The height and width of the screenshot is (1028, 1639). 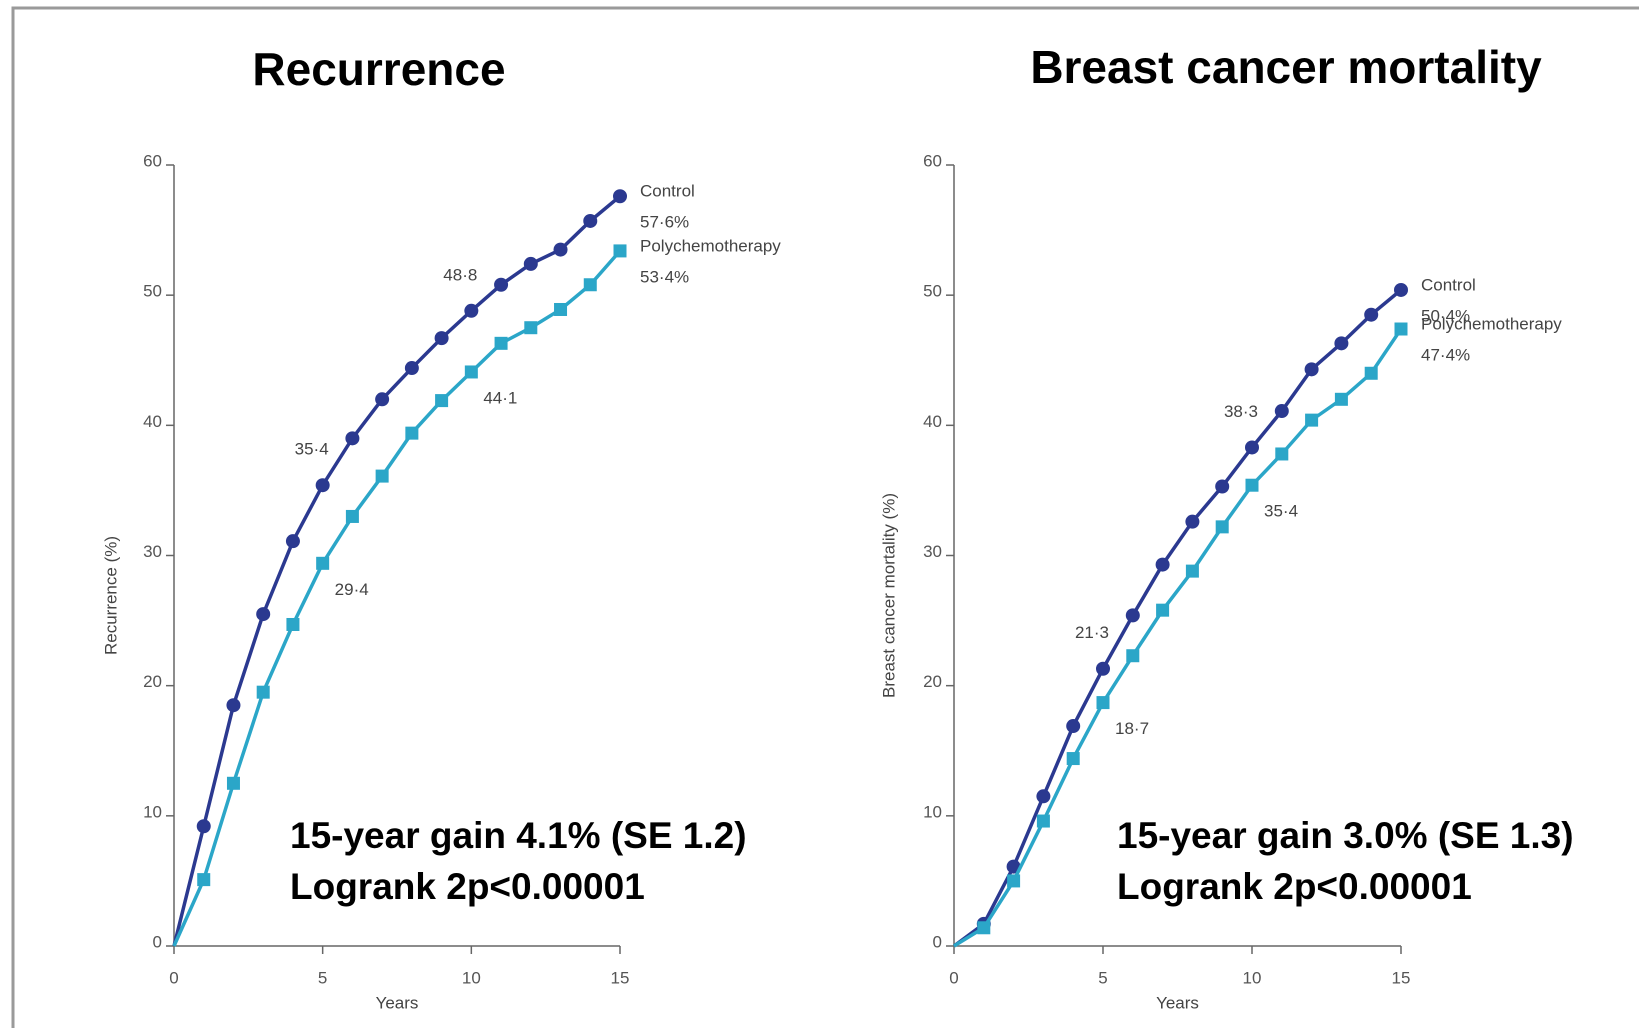 I want to click on value-label: 38·3, so click(x=1241, y=411).